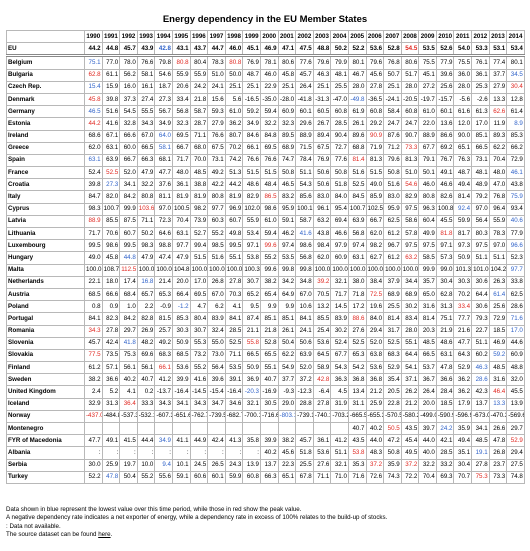 This screenshot has width=530, height=551. I want to click on value-cell: 65.0, so click(427, 294).